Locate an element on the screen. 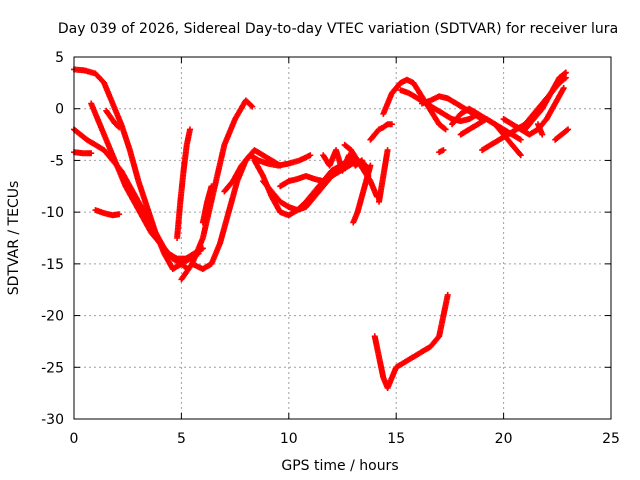 Image resolution: width=640 pixels, height=480 pixels. y-axis-label: SDTVAR / TECUs is located at coordinates (14, 238).